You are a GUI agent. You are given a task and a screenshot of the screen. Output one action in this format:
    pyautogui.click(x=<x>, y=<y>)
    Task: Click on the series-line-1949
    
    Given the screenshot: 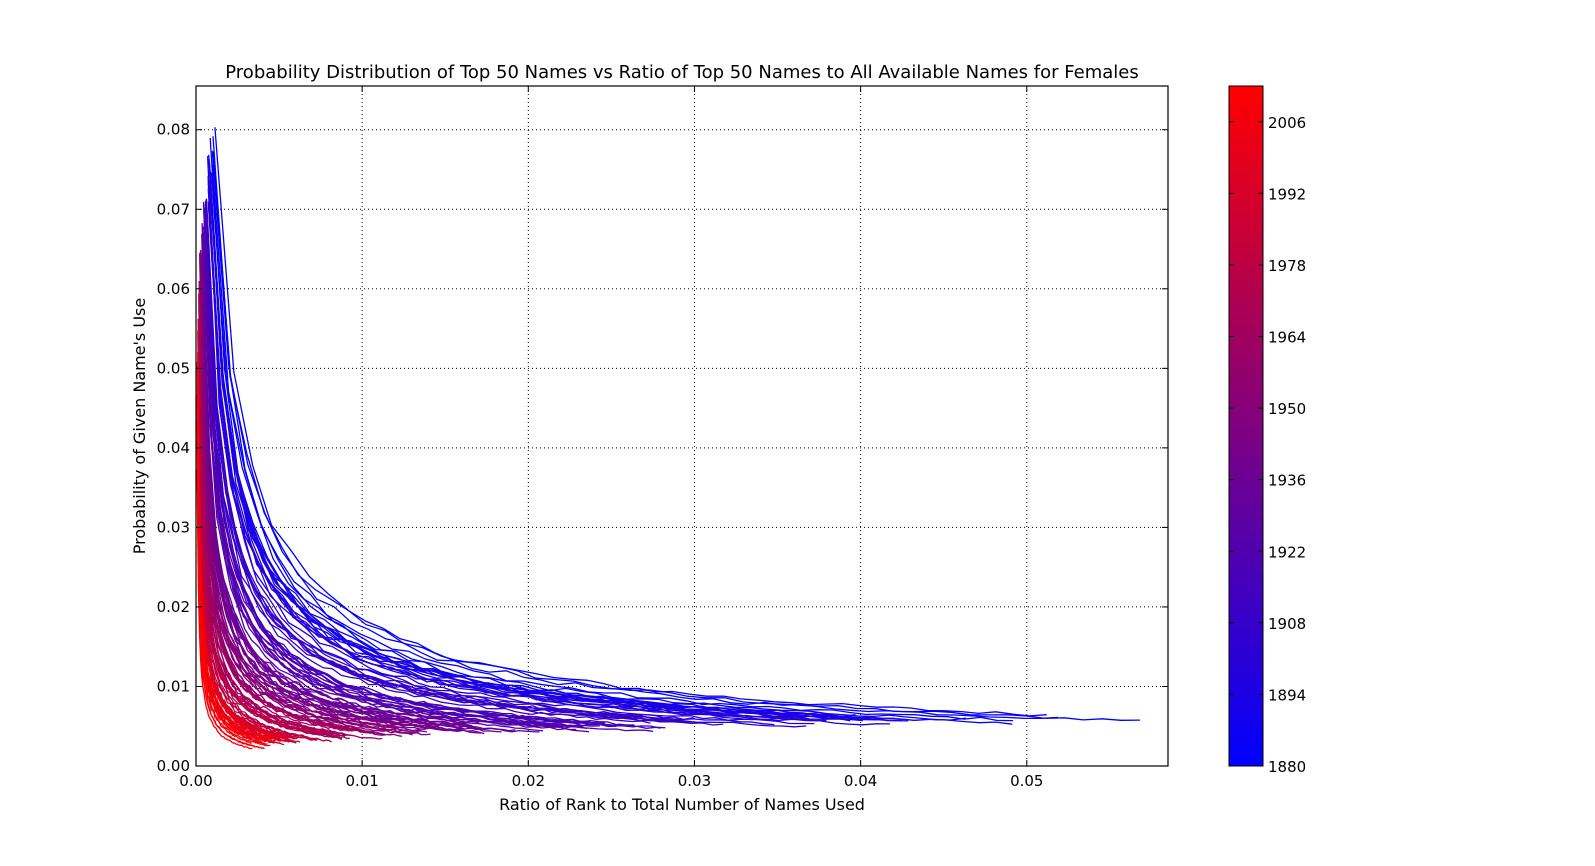 What is the action you would take?
    pyautogui.click(x=315, y=532)
    